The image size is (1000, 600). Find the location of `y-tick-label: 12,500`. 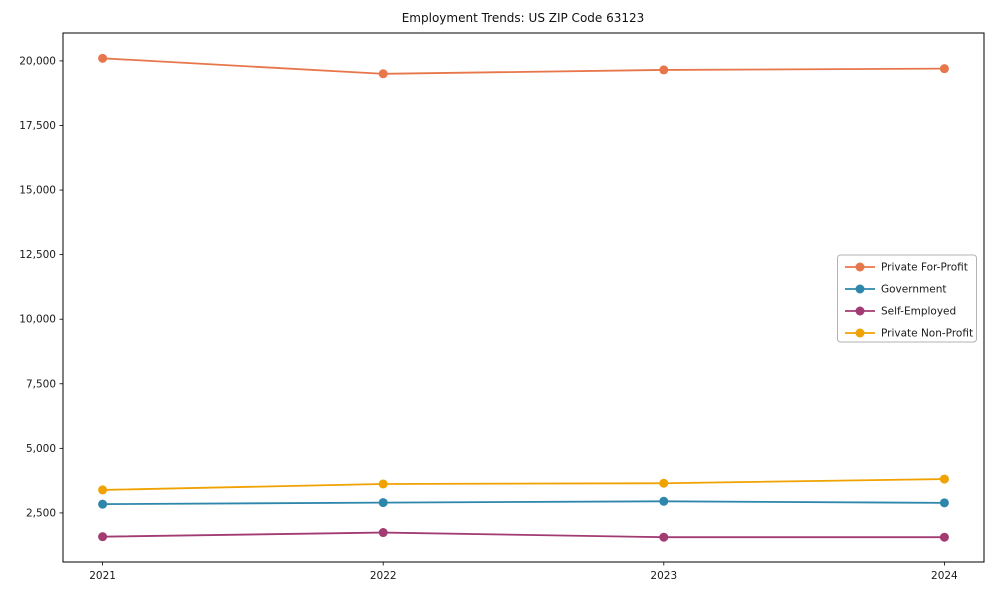

y-tick-label: 12,500 is located at coordinates (37, 255).